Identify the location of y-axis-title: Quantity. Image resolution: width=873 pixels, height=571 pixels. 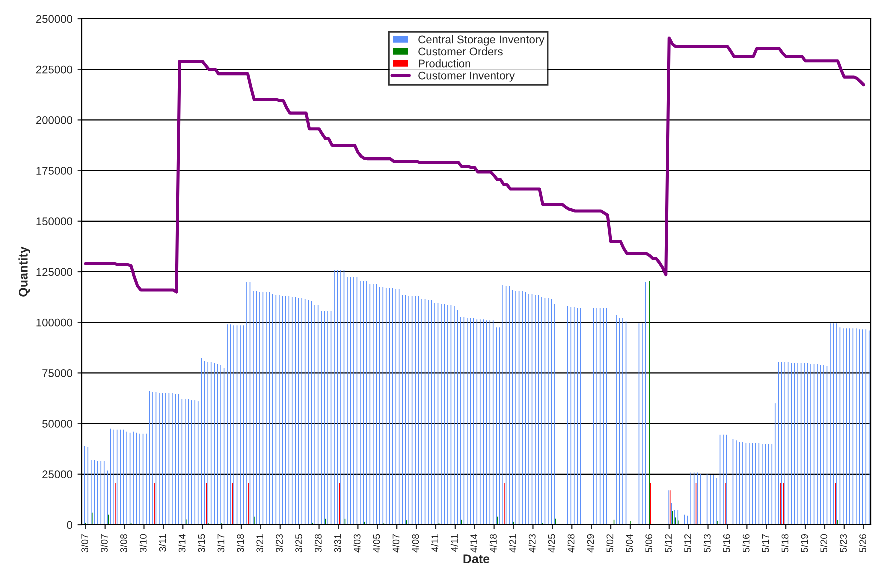
(24, 271).